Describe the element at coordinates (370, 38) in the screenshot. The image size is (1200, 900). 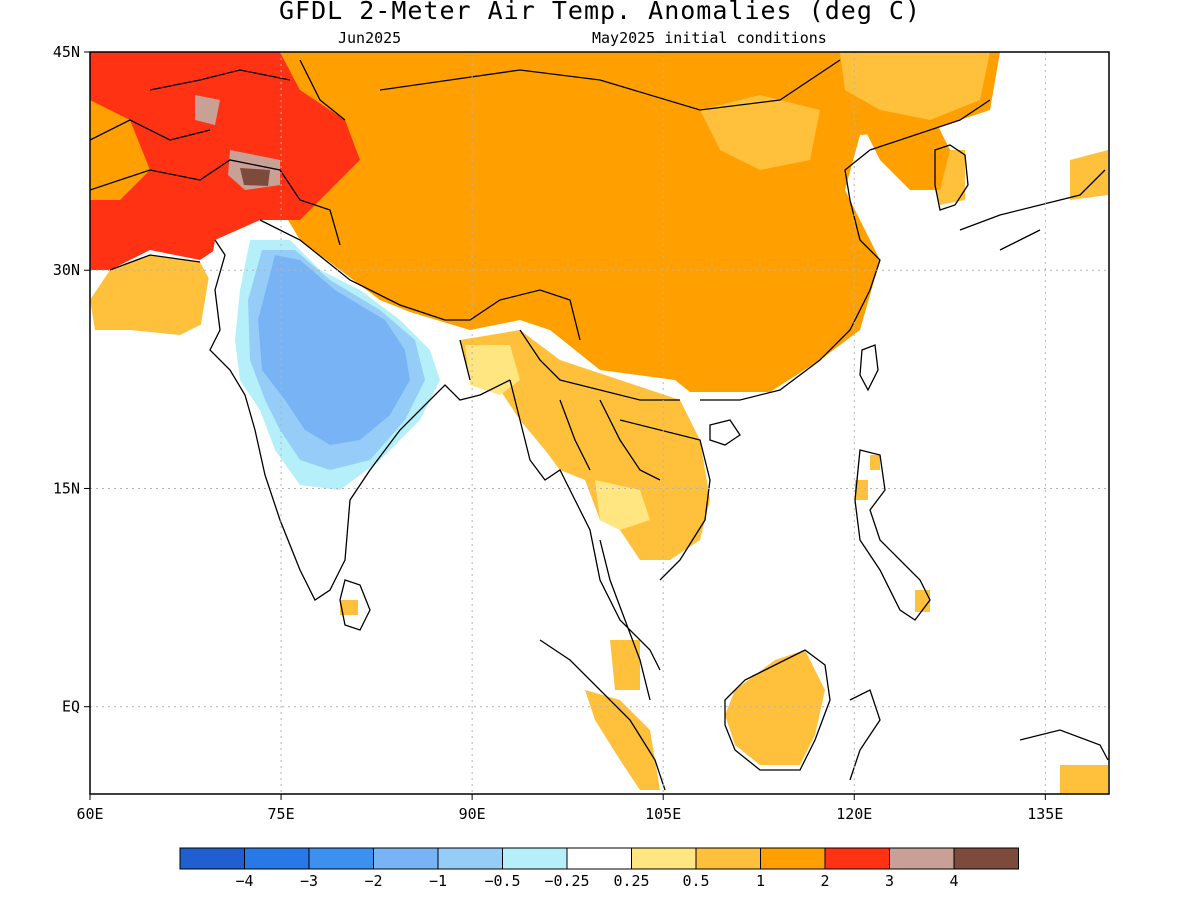
I see `forecast-month: Jun2025` at that location.